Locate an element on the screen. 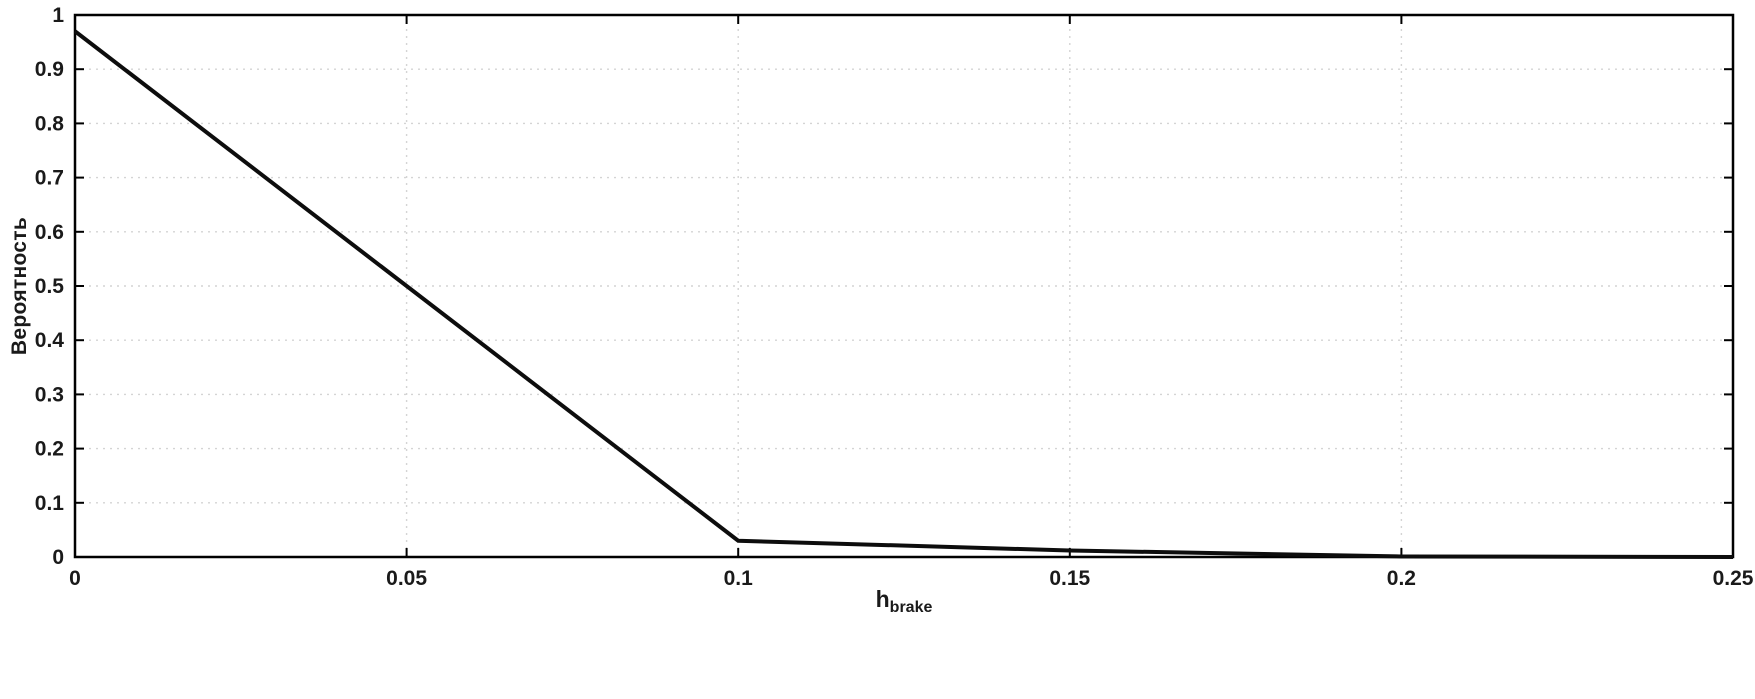 This screenshot has height=699, width=1755. y-tick-label: 0.9 is located at coordinates (49, 69).